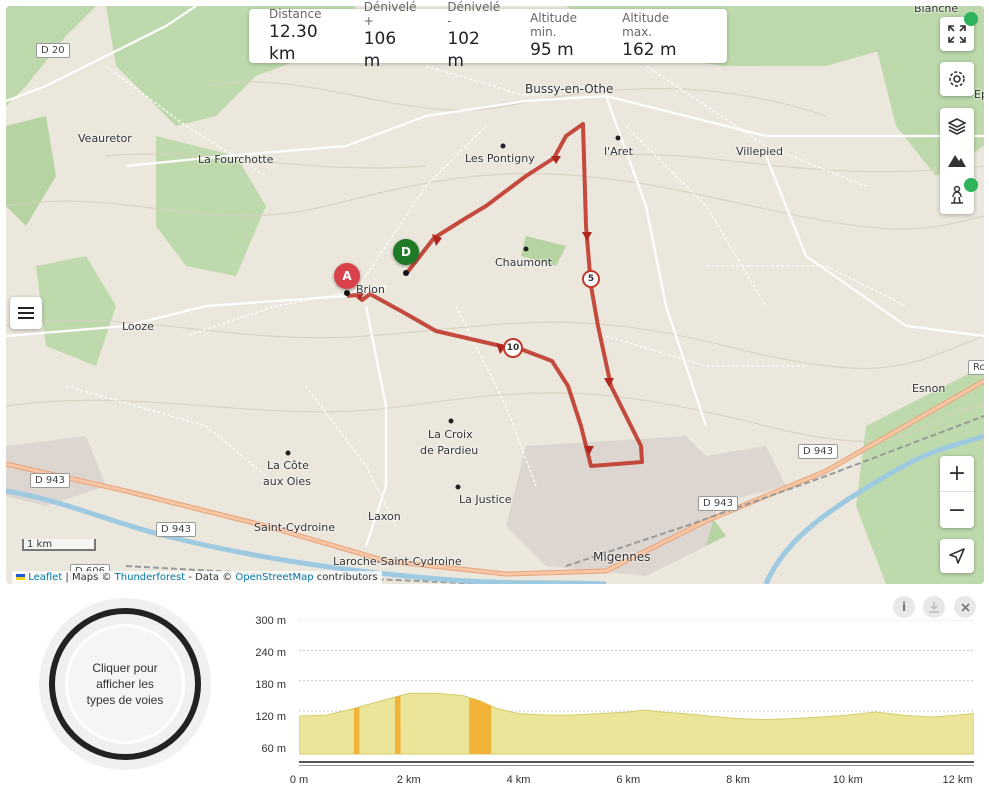 The image size is (989, 803). I want to click on x-tick-label: 8 km, so click(738, 780).